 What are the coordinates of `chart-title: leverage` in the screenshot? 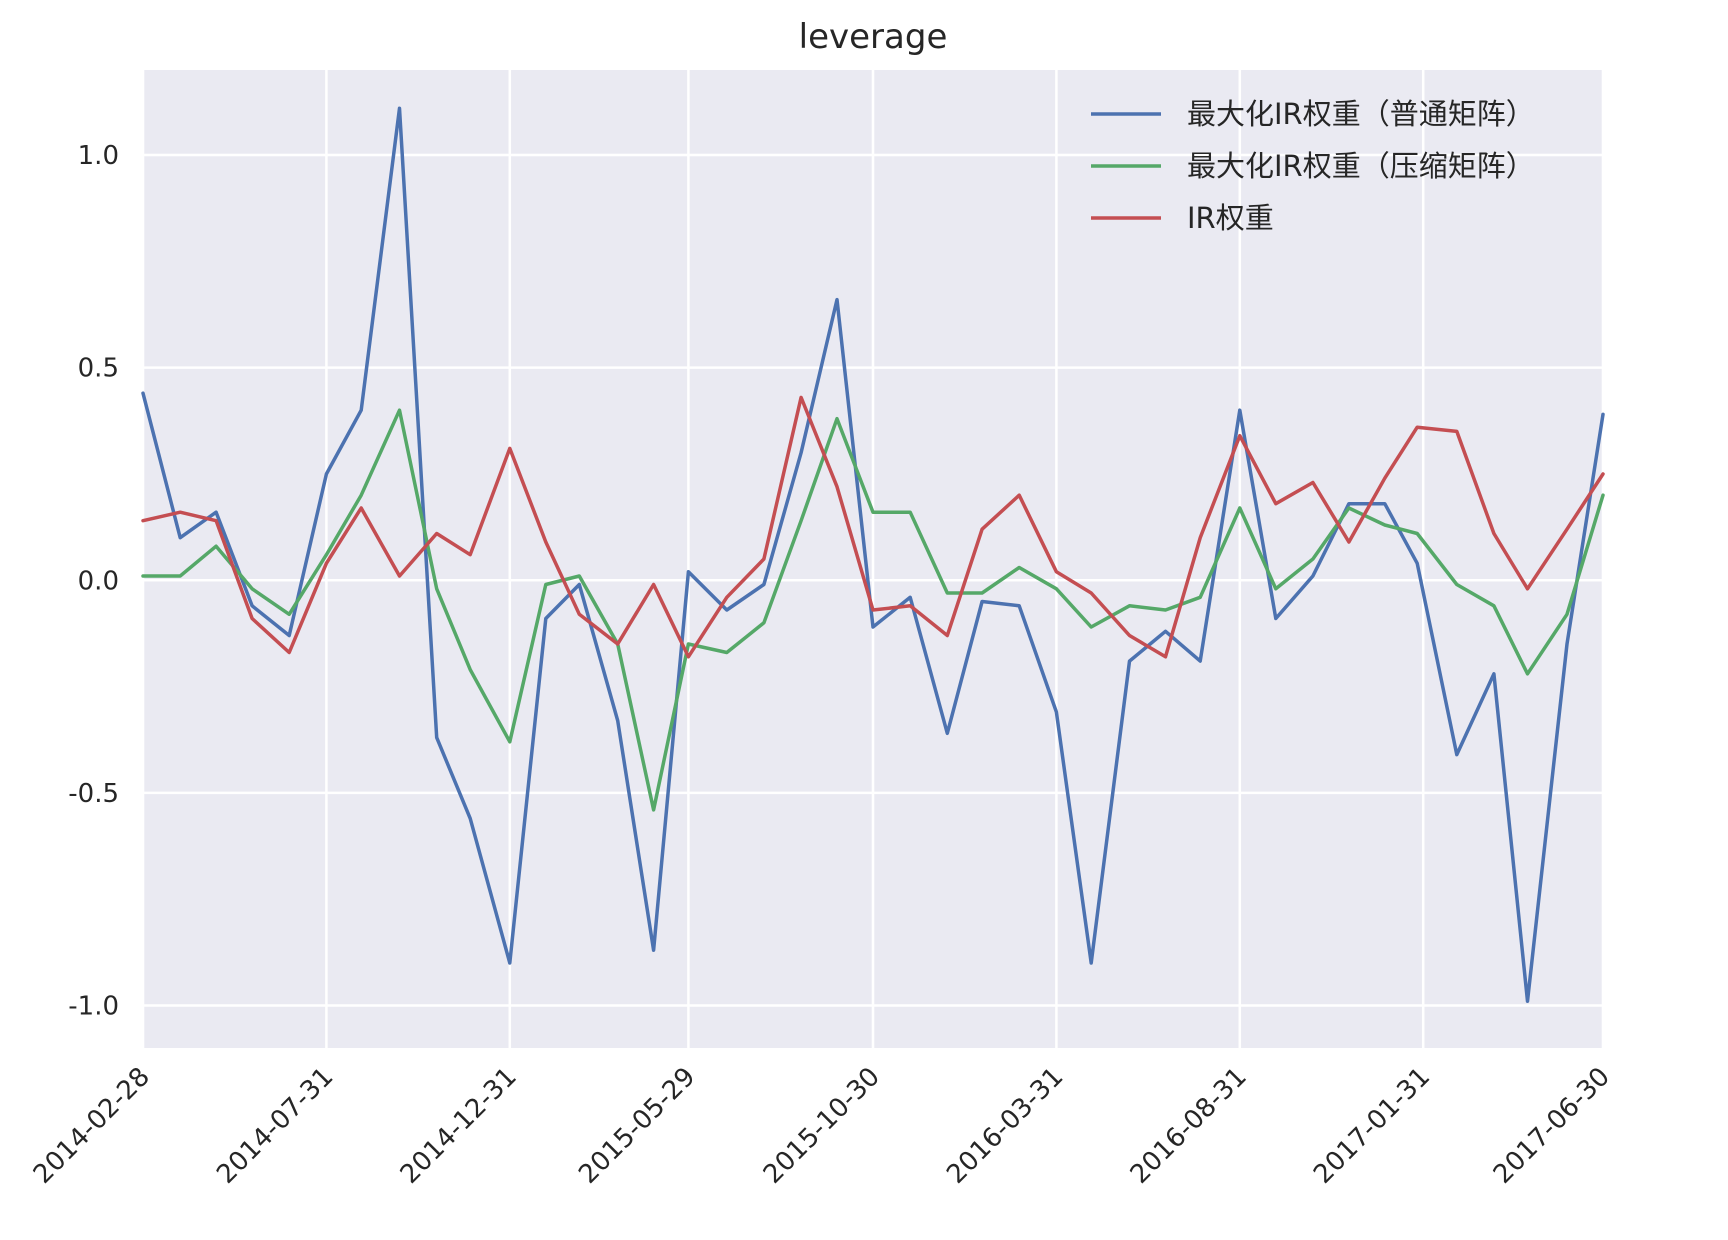 It's located at (873, 37).